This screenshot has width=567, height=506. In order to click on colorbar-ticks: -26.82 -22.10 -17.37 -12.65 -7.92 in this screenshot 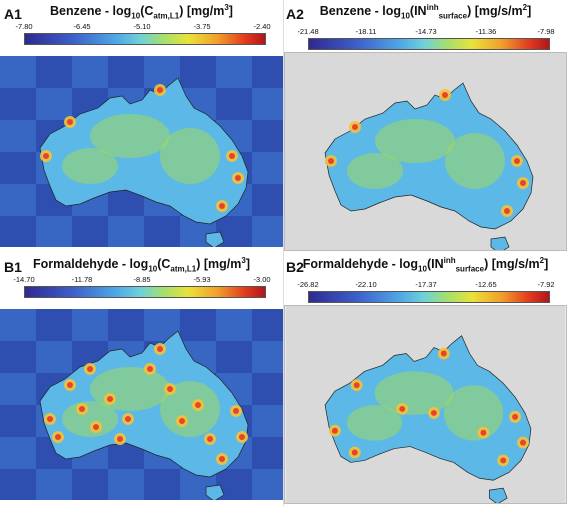, I will do `click(427, 285)`.